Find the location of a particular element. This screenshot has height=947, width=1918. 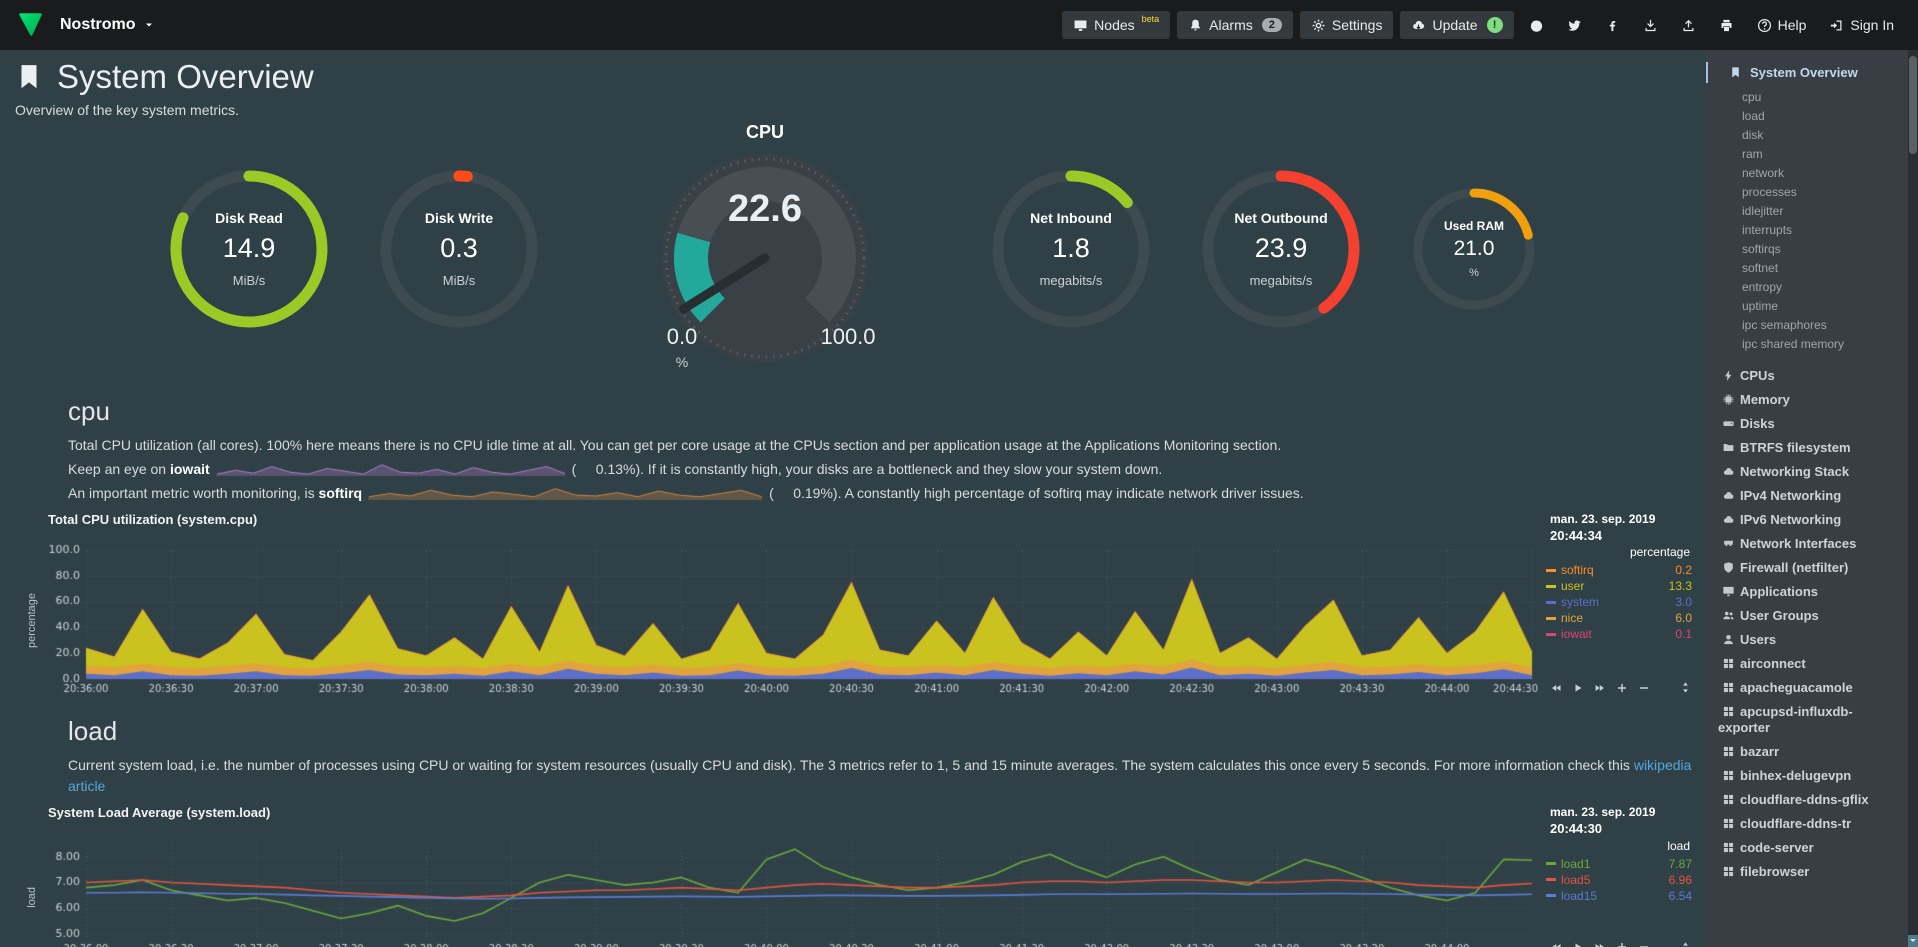

nav-nodes: Nodes beta is located at coordinates (1116, 25).